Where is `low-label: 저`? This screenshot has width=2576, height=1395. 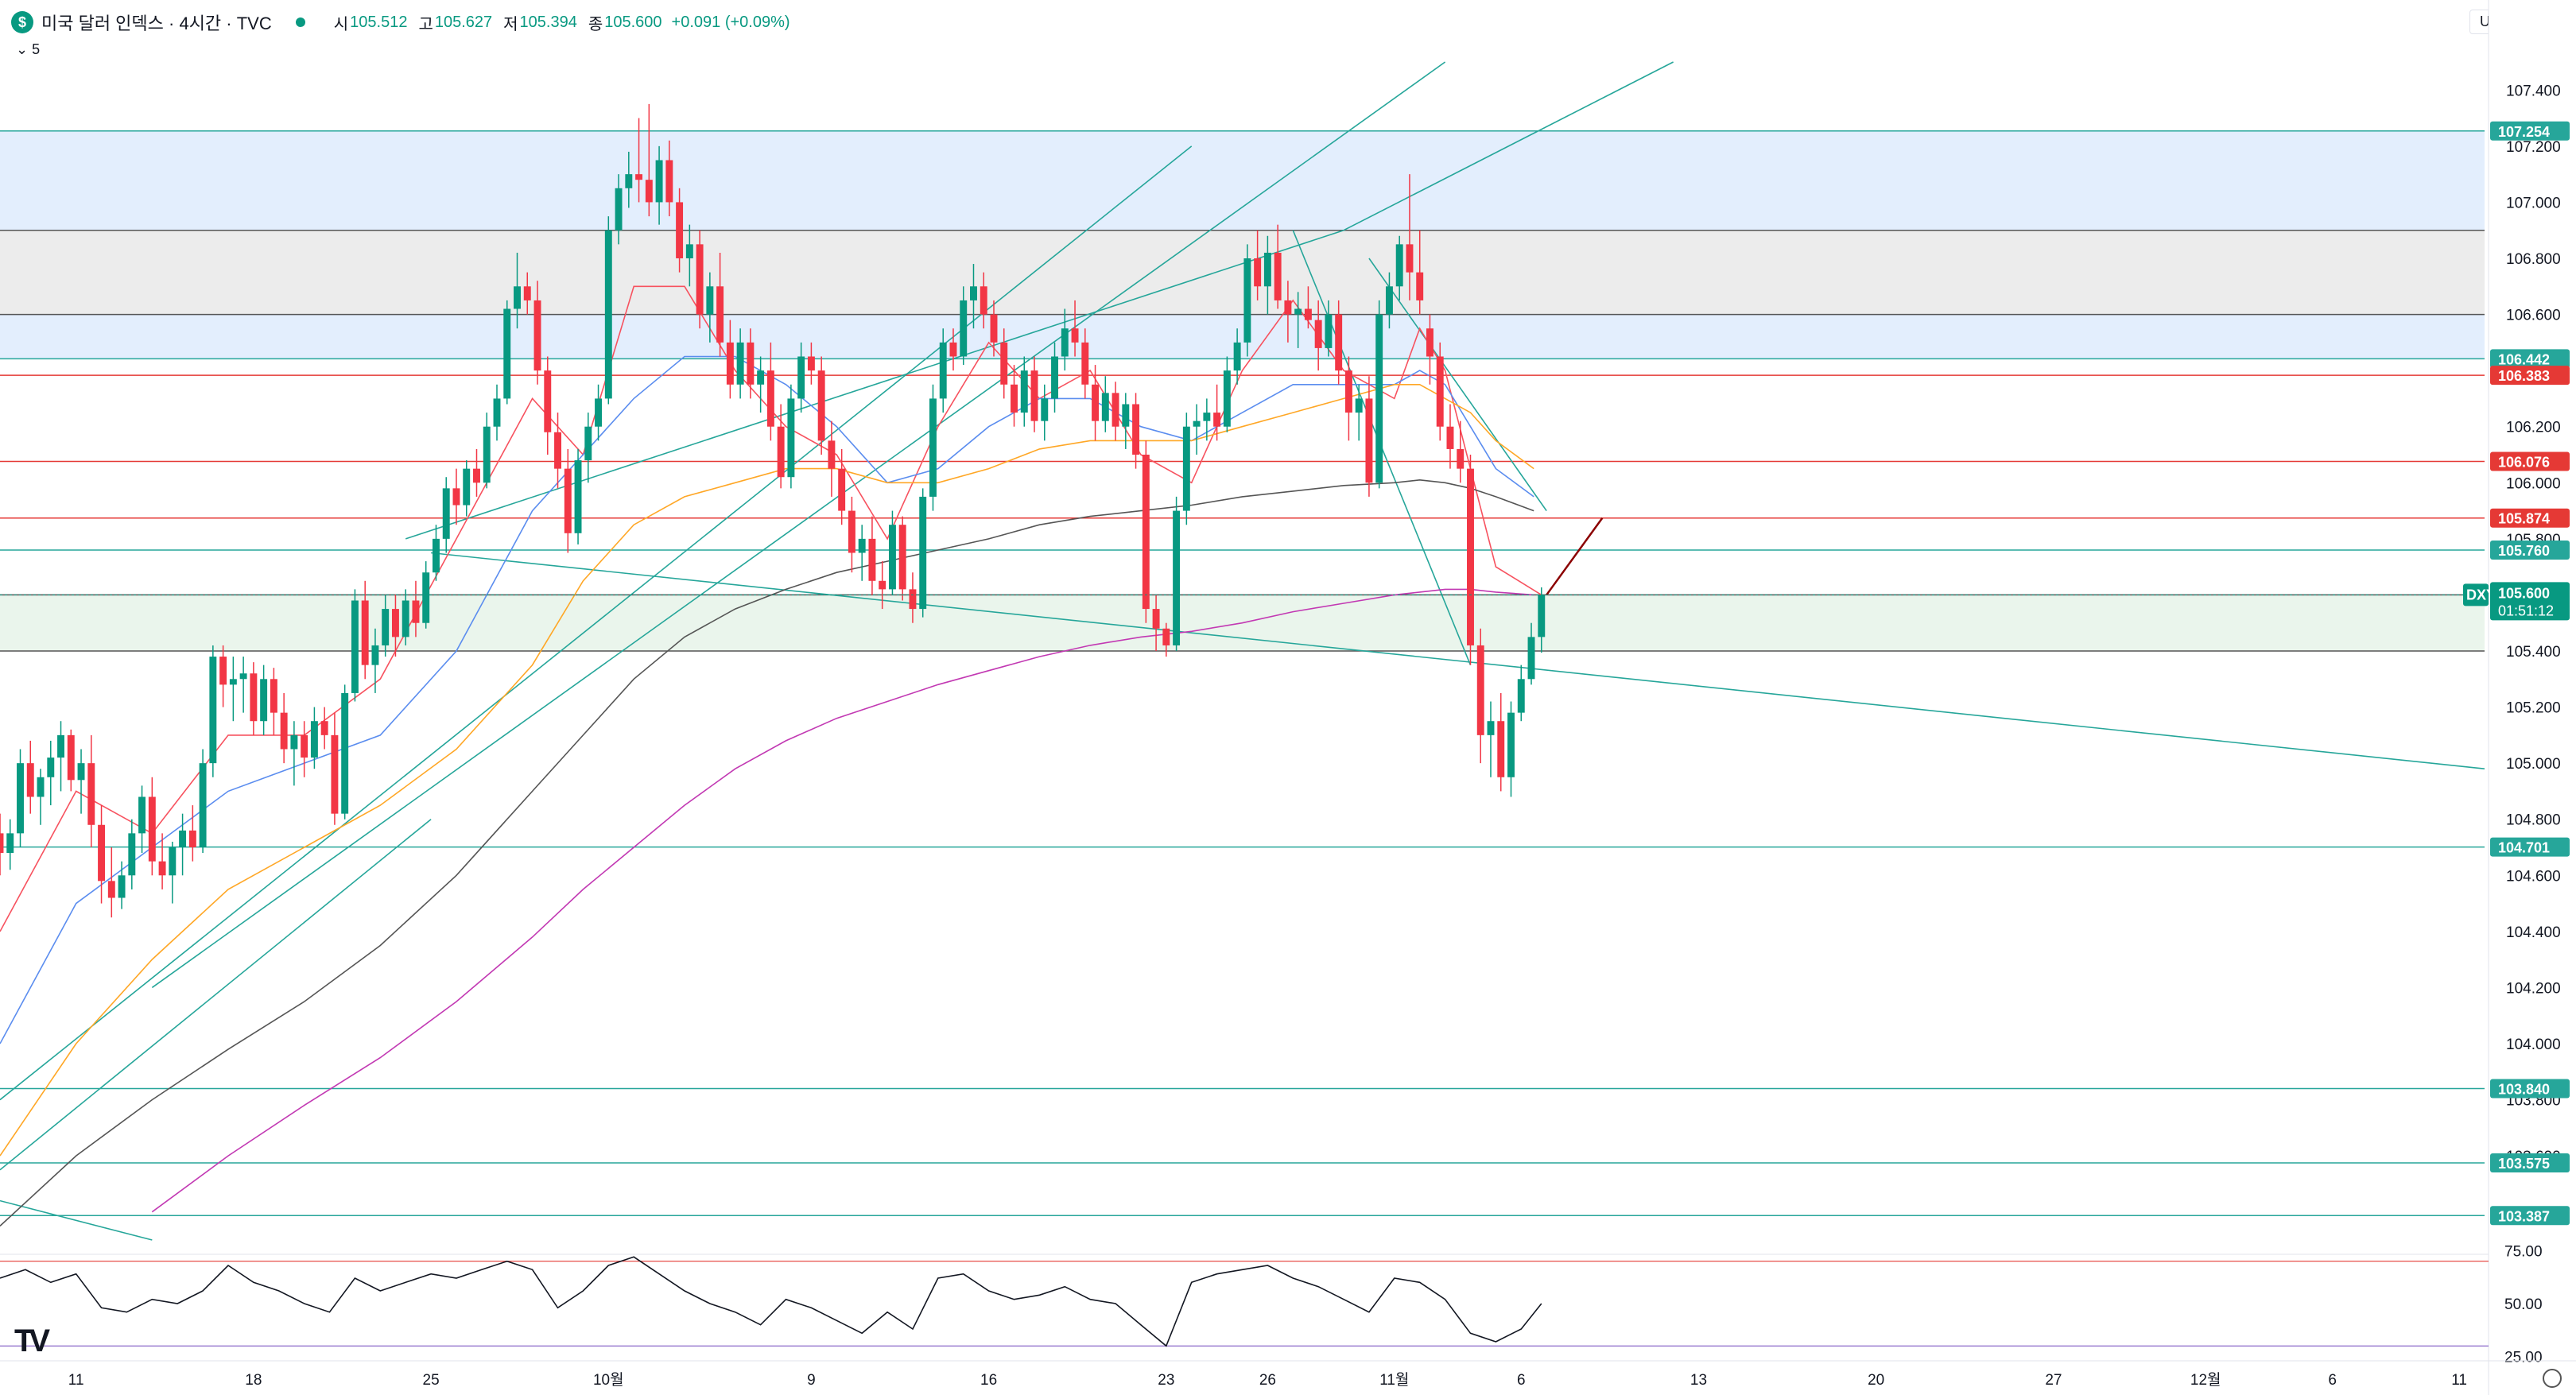
low-label: 저 is located at coordinates (511, 24).